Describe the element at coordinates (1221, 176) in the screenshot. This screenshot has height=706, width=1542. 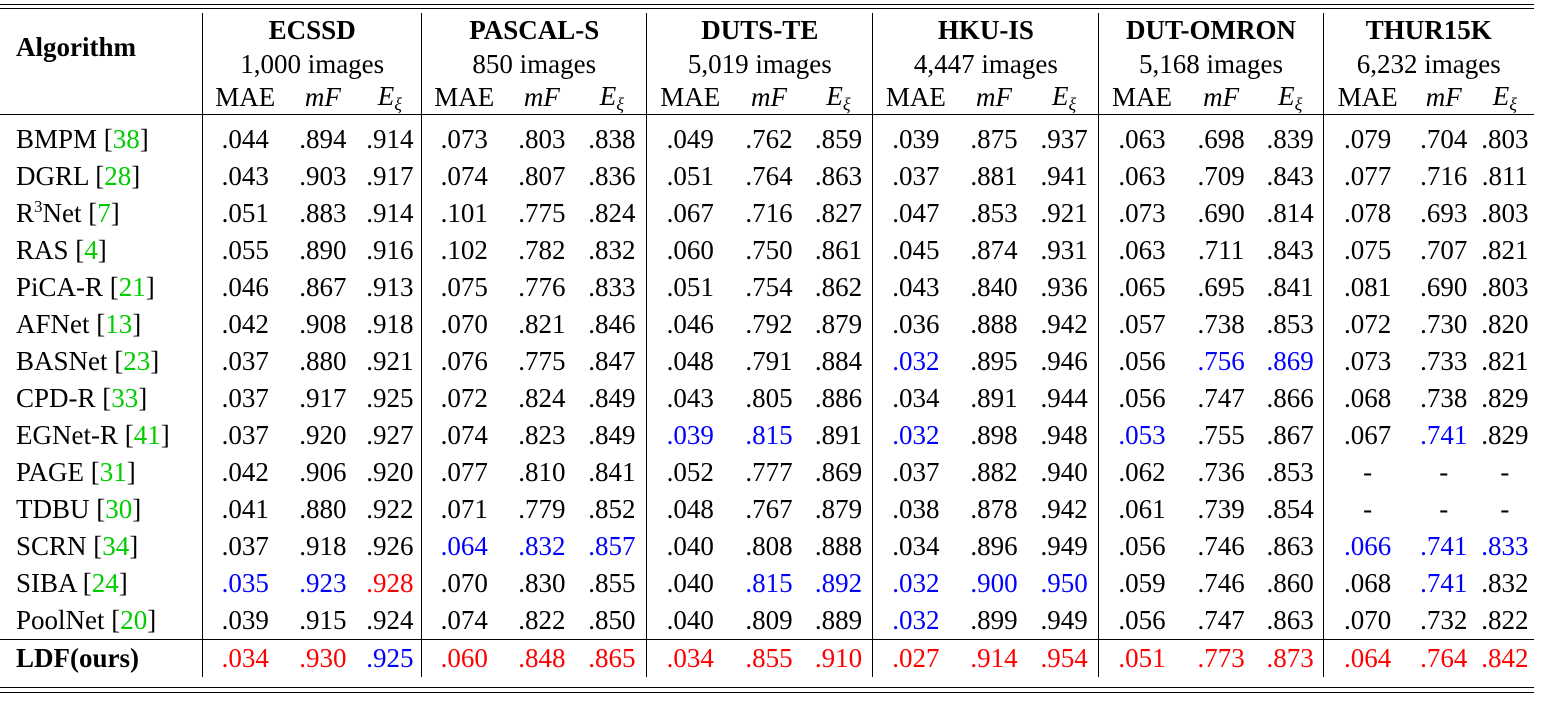
I see `metric-value-cell: .709` at that location.